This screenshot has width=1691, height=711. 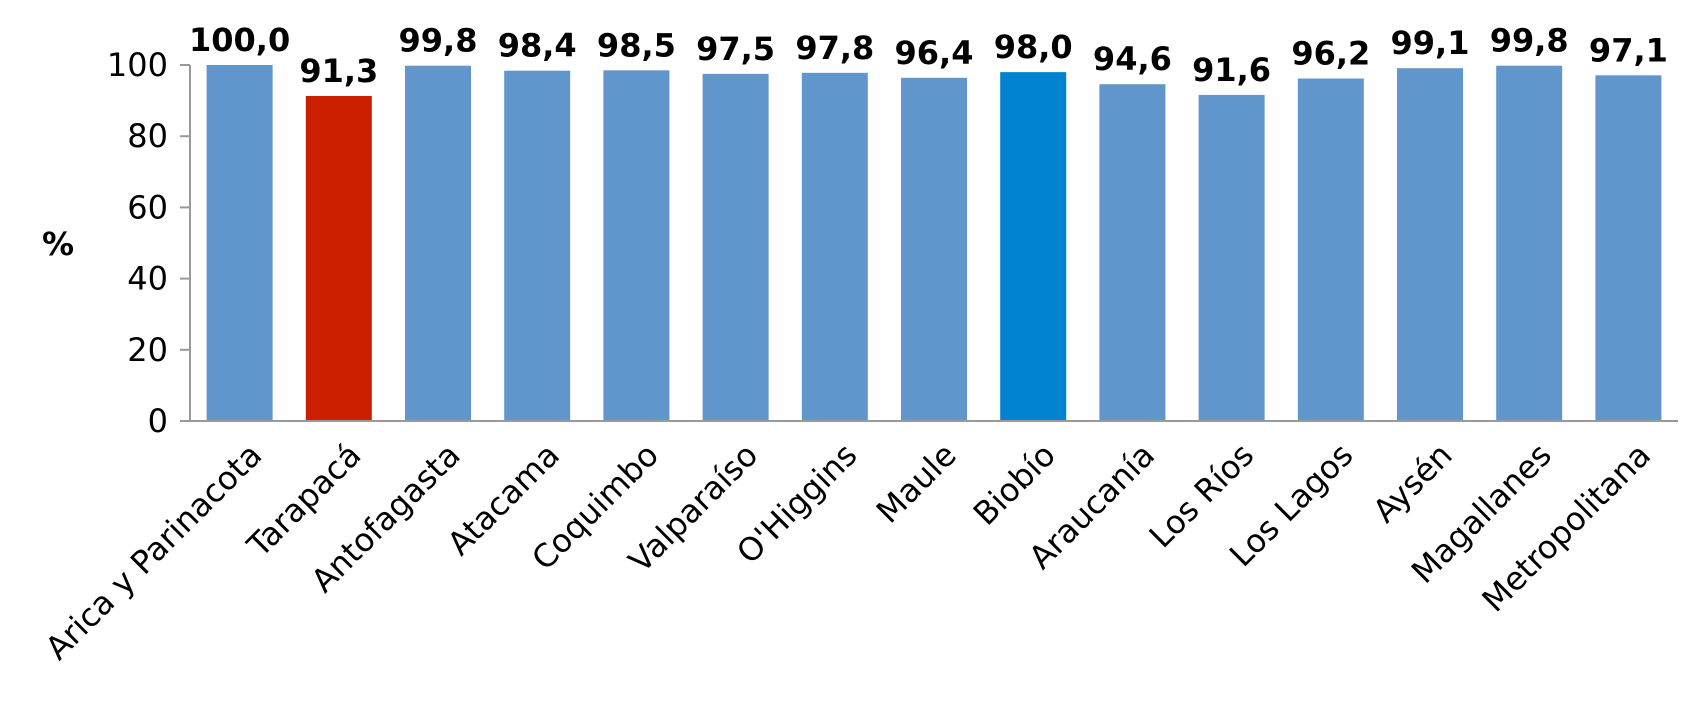 What do you see at coordinates (1430, 43) in the screenshot?
I see `data-label-12: 99,1` at bounding box center [1430, 43].